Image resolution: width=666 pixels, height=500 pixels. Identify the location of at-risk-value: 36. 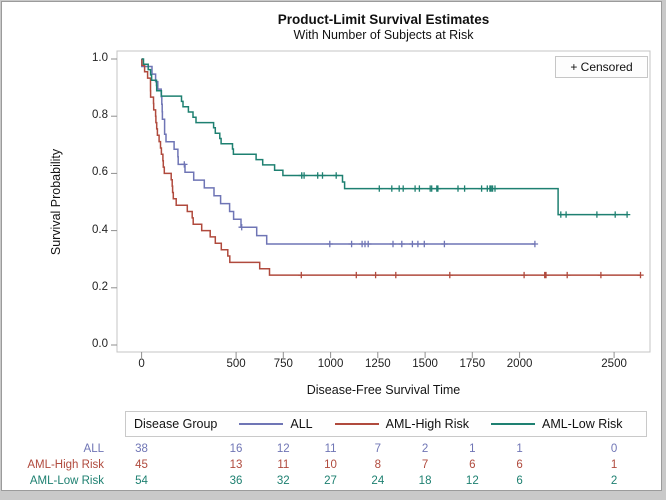
(236, 481).